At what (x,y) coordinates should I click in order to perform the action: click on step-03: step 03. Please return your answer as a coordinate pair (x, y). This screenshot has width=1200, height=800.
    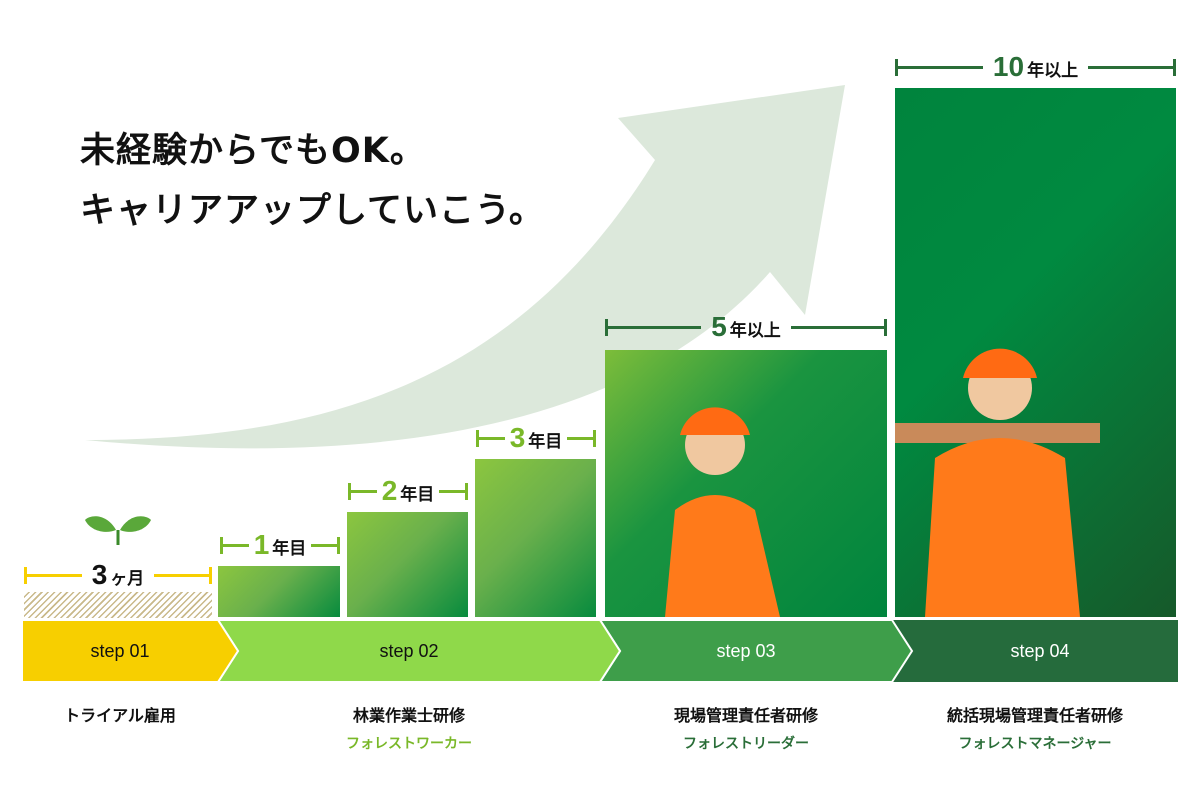
    Looking at the image, I should click on (746, 650).